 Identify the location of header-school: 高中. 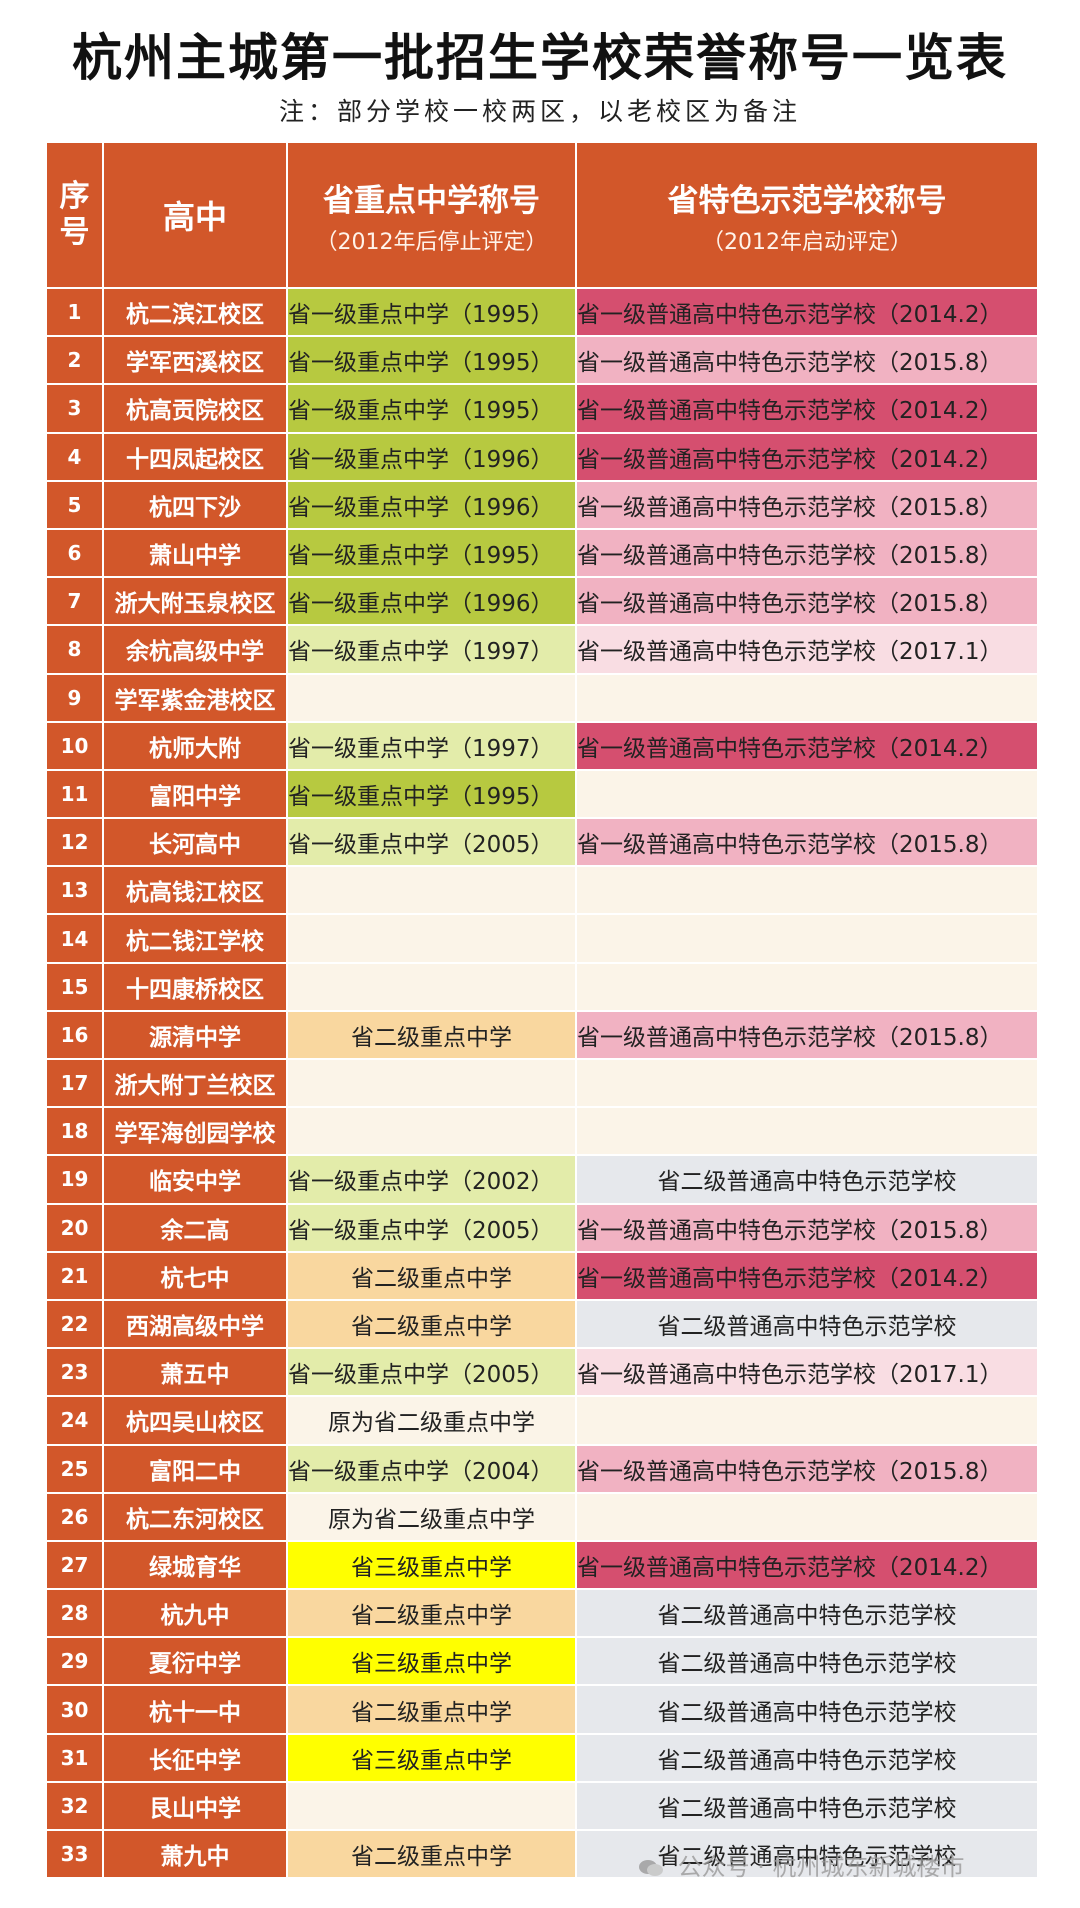
(195, 215).